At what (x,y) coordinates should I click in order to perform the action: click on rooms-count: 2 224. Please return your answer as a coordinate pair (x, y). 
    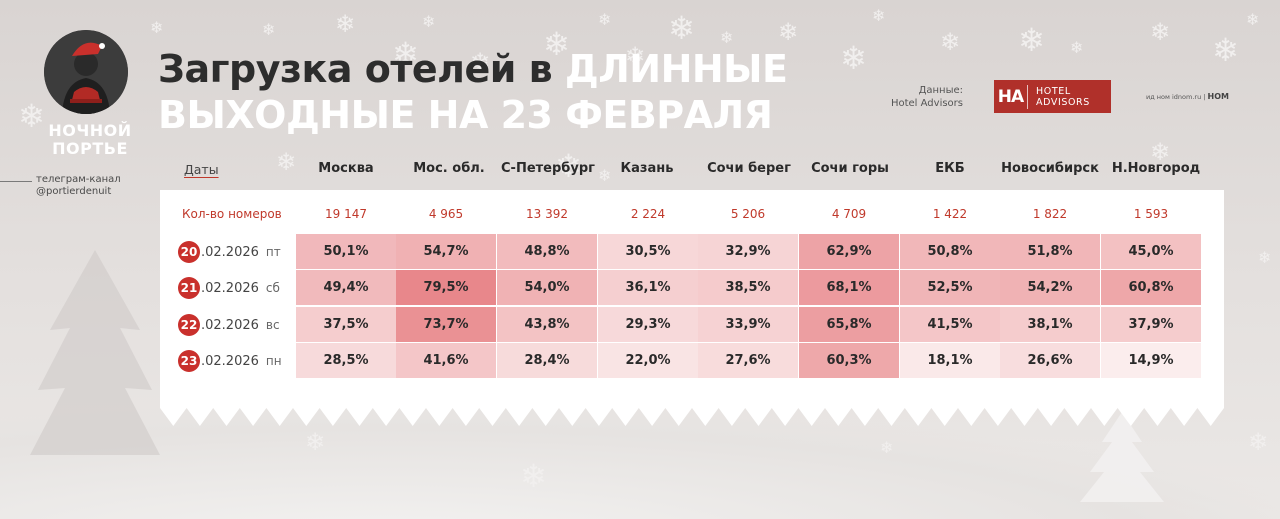
    Looking at the image, I should click on (648, 214).